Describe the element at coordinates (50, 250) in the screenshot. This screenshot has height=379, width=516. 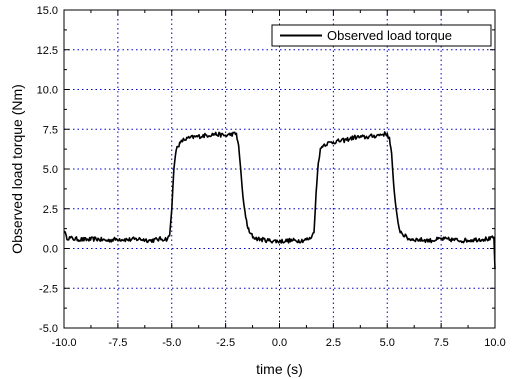
I see `y-tick-label: 0.0` at that location.